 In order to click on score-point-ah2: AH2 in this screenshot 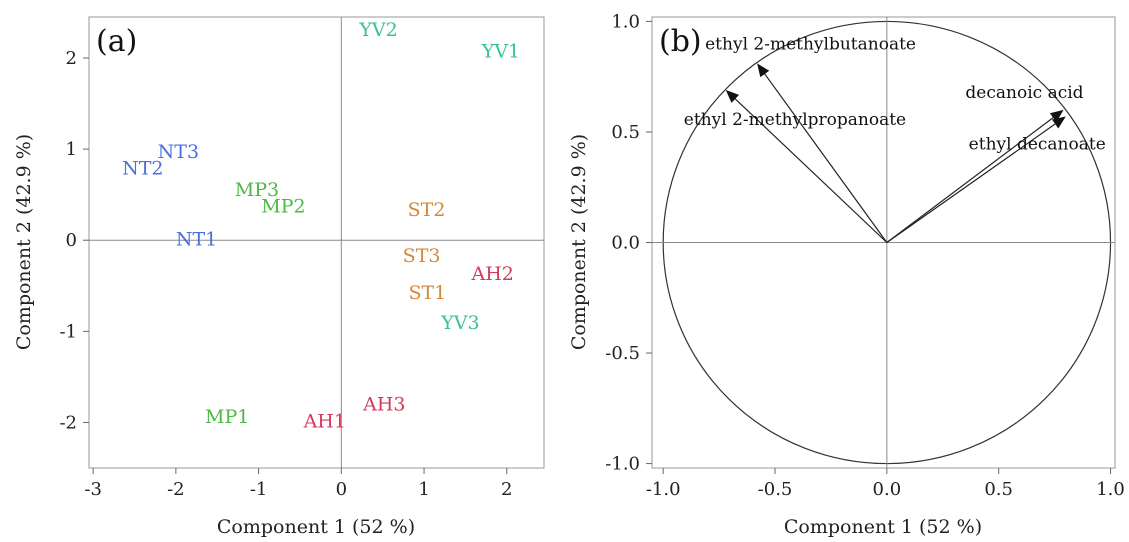, I will do `click(492, 274)`.